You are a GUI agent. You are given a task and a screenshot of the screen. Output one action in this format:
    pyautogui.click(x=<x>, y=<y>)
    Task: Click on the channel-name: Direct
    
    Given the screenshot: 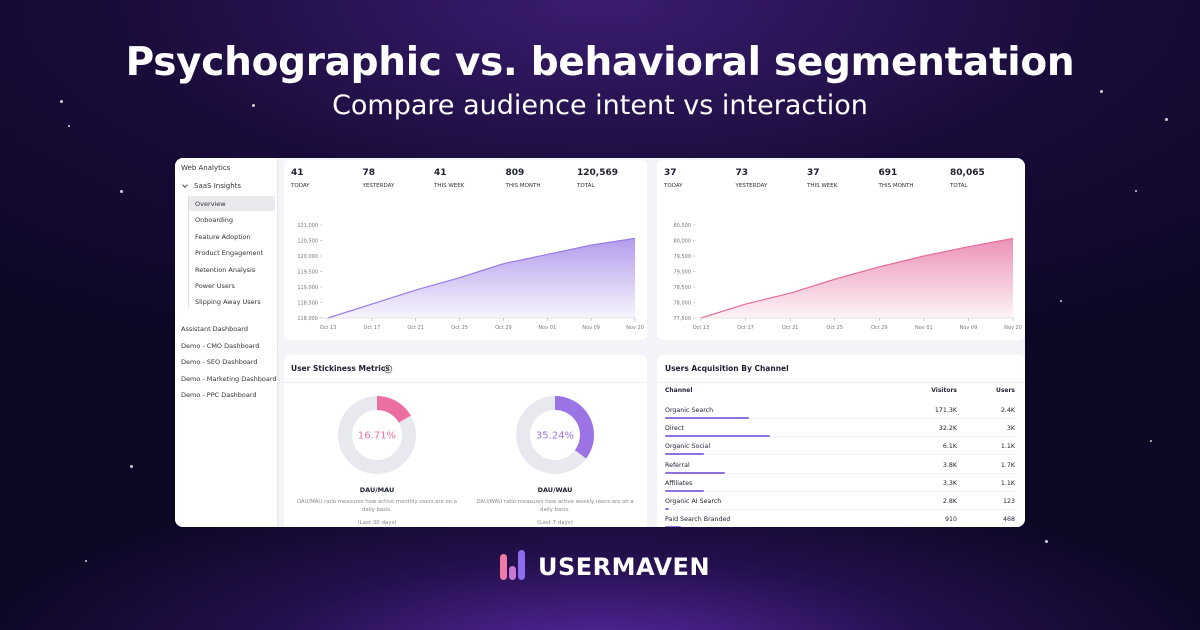 What is the action you would take?
    pyautogui.click(x=674, y=429)
    